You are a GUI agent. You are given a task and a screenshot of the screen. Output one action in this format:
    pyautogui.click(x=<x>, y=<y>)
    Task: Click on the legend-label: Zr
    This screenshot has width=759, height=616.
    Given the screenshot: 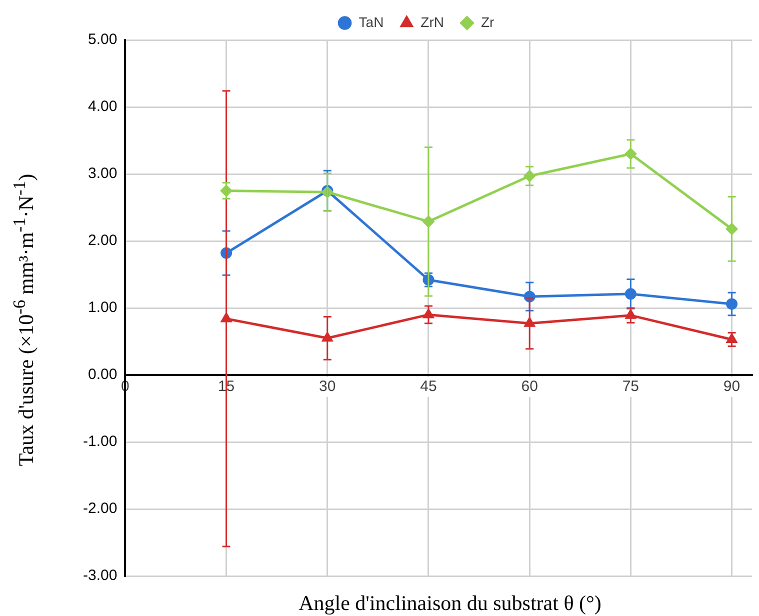 What is the action you would take?
    pyautogui.click(x=488, y=22)
    